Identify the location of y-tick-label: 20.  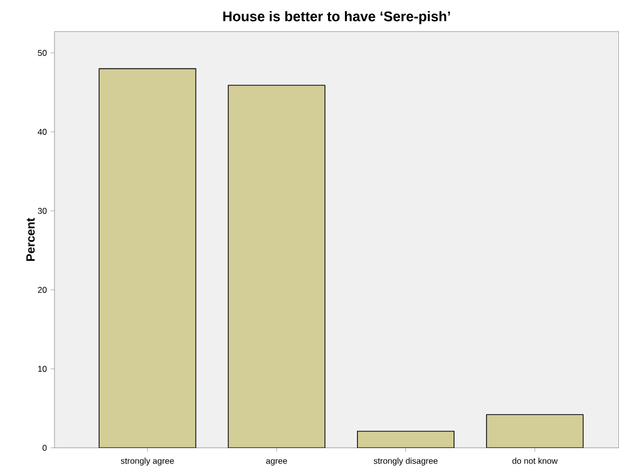
(42, 289).